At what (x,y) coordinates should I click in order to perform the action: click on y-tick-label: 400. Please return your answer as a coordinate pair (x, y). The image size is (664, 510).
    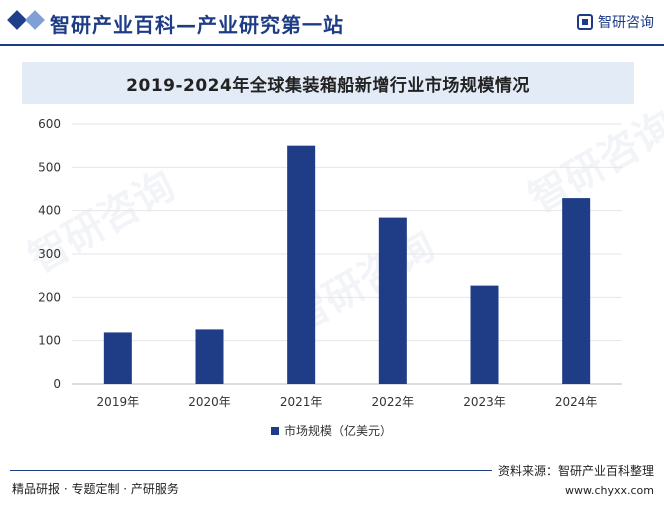
    Looking at the image, I should click on (49, 211).